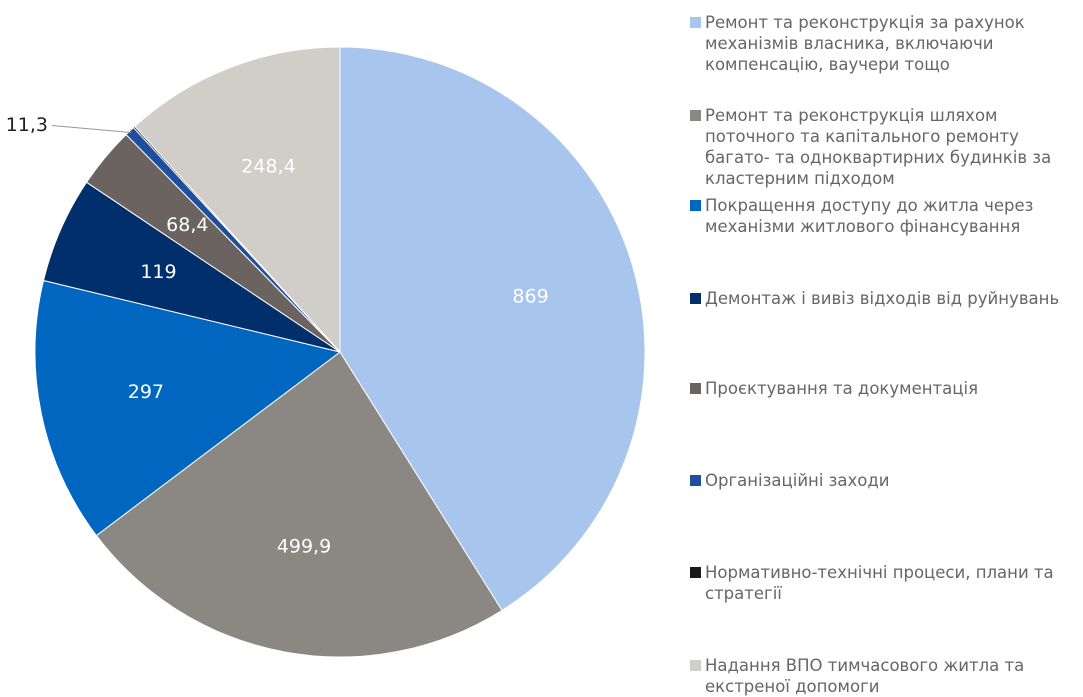 This screenshot has height=697, width=1083. I want to click on legend-item: Проєктування та документація, so click(885, 388).